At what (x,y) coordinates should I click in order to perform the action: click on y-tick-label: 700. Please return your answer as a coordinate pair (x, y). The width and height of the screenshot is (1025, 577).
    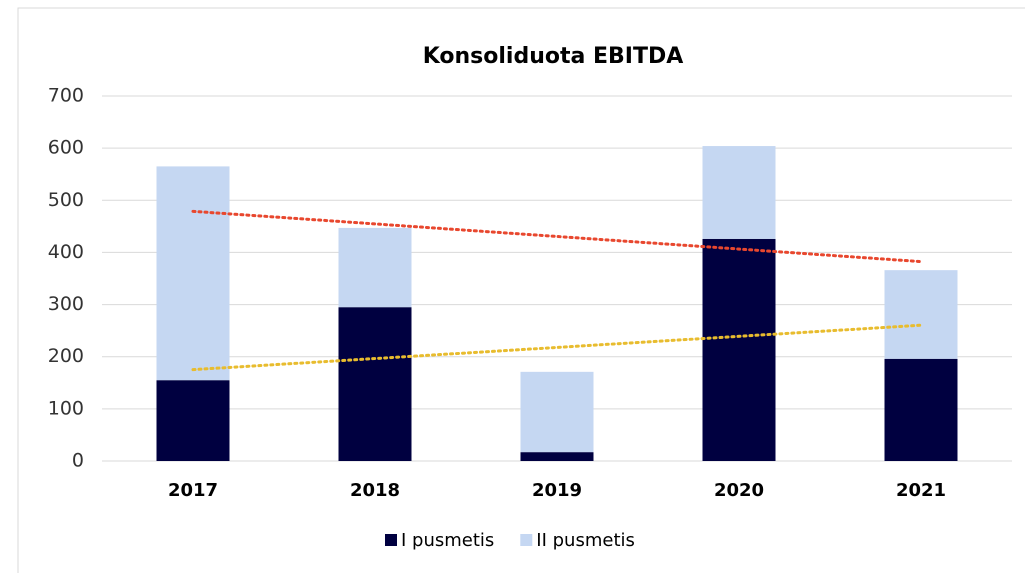
    Looking at the image, I should click on (66, 96).